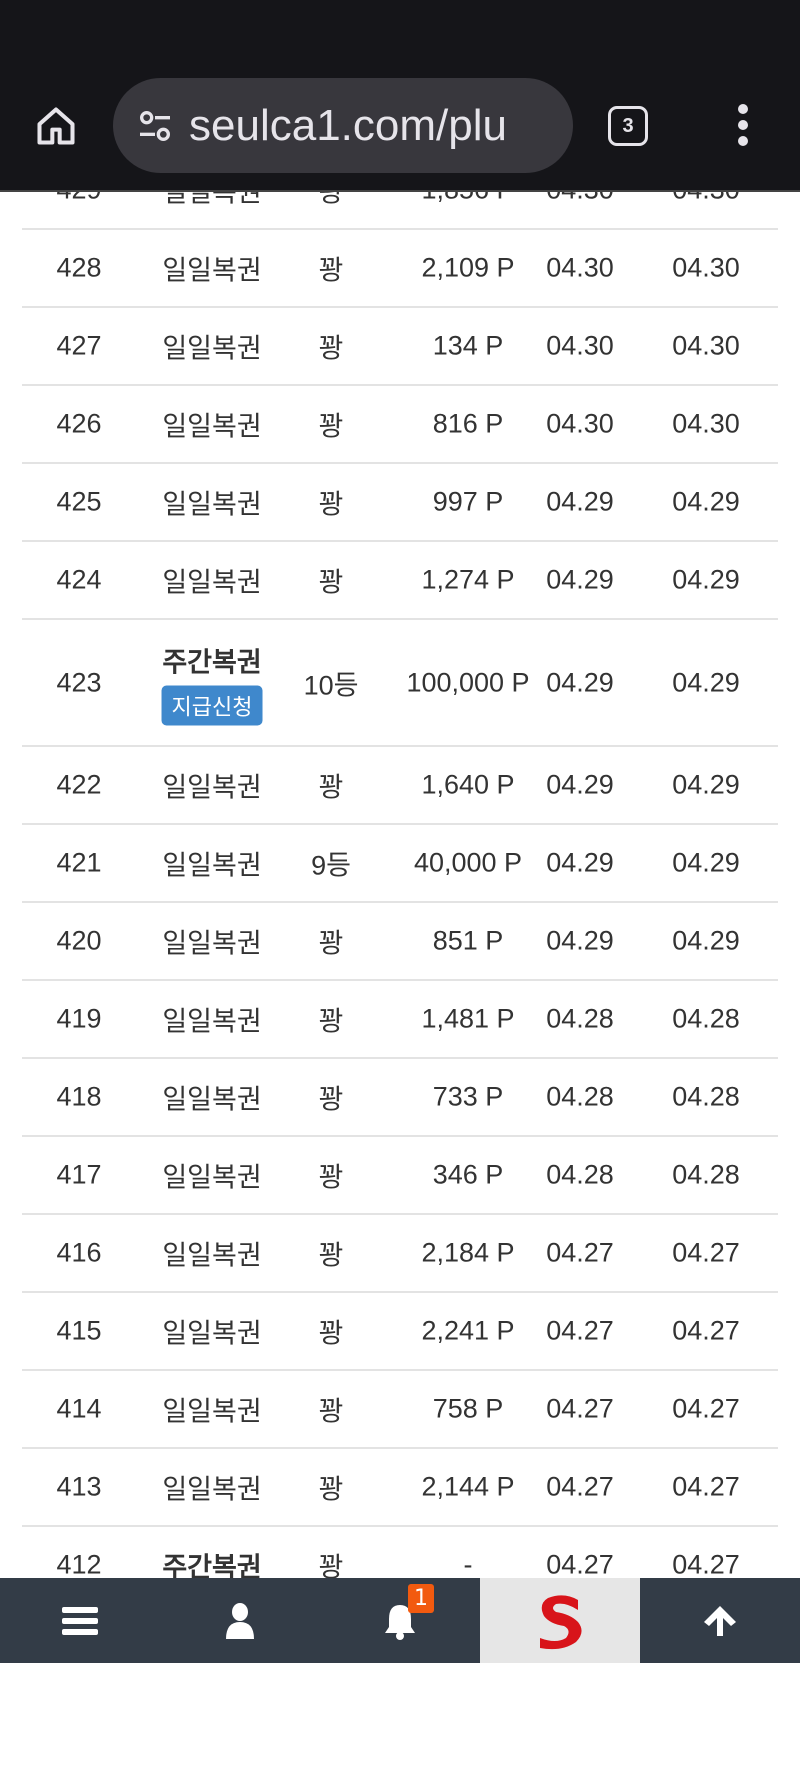  I want to click on amount: 2,241 P, so click(468, 1330).